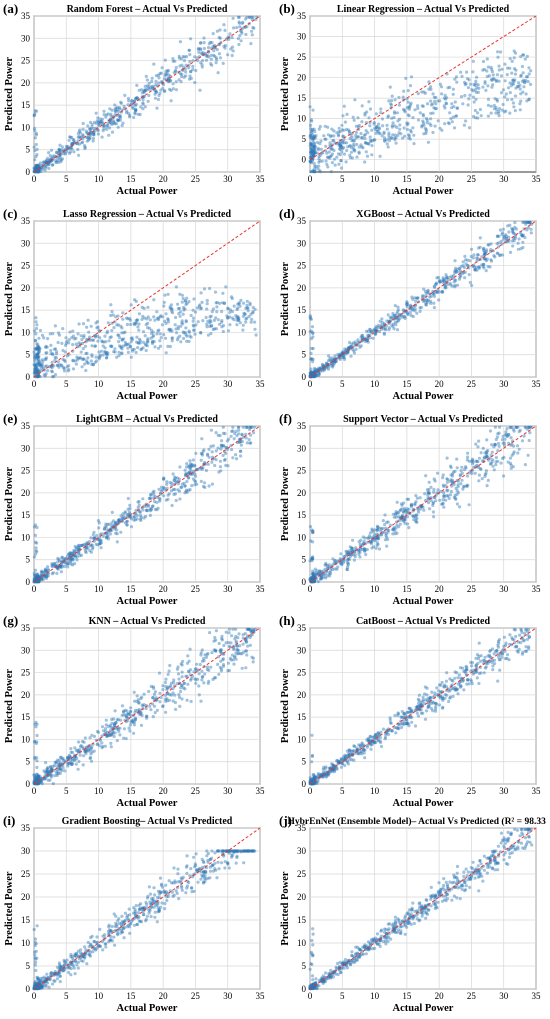 The width and height of the screenshot is (550, 1019). Describe the element at coordinates (99, 589) in the screenshot. I see `x-tick-label: 10` at that location.